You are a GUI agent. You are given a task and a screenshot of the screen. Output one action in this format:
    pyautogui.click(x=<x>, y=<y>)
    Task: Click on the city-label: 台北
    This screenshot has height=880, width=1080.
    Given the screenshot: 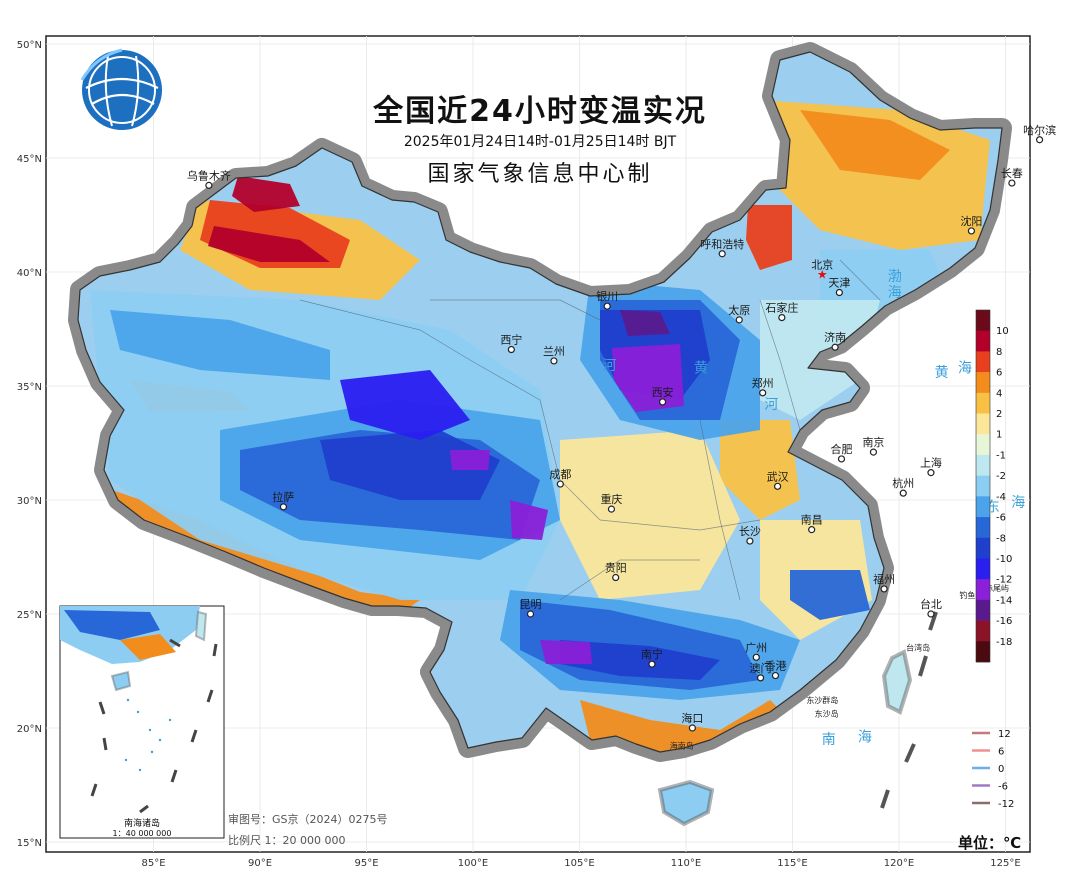 What is the action you would take?
    pyautogui.click(x=931, y=604)
    